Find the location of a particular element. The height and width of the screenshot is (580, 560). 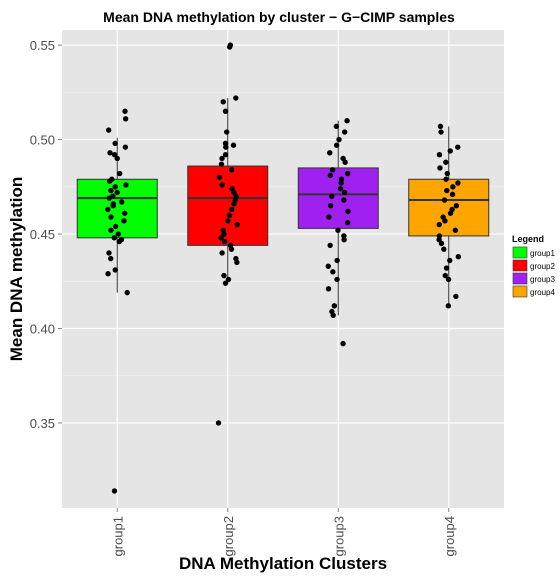

y-tick-label: 0.45 is located at coordinates (42, 234).